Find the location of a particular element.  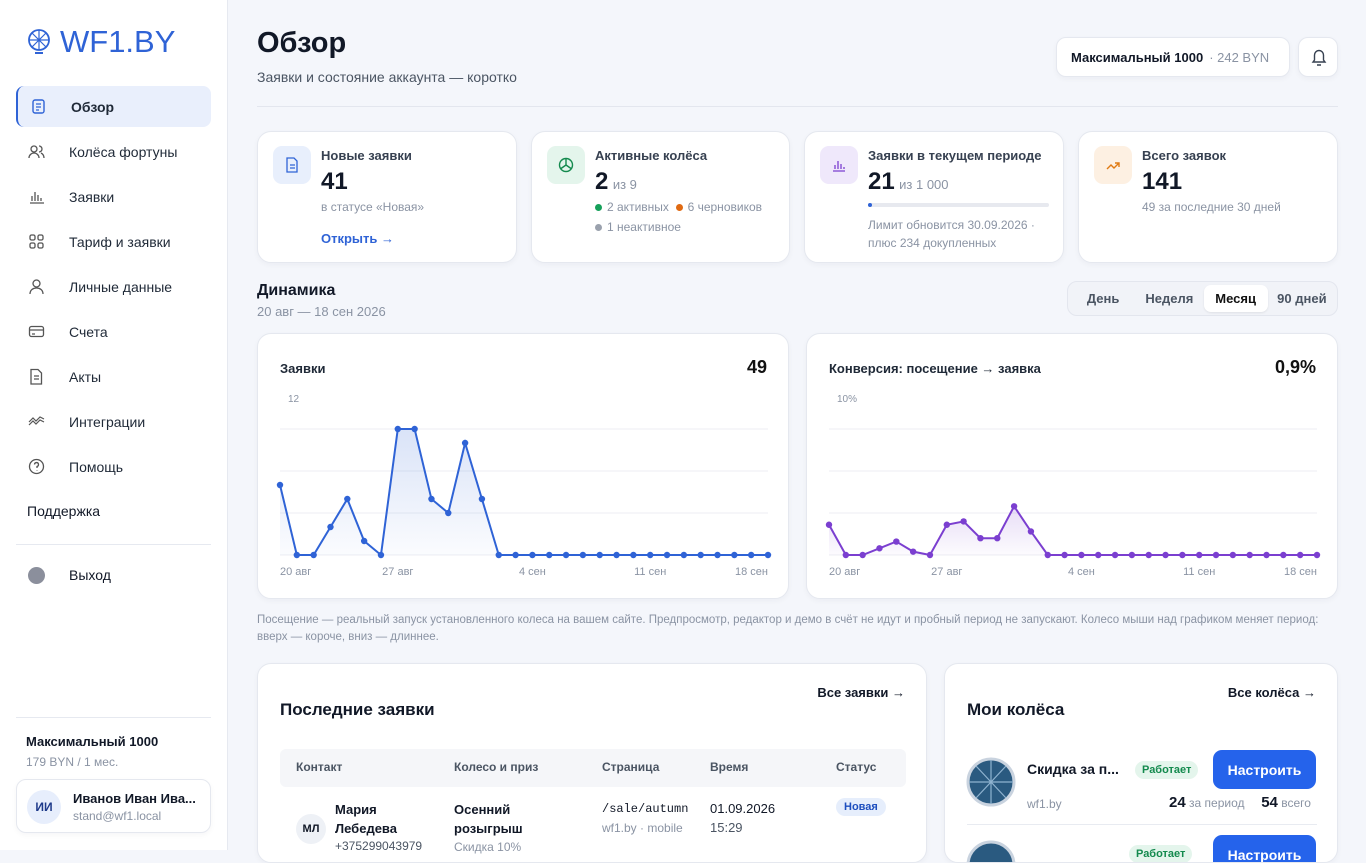

stat-value-row: 2 из 9 is located at coordinates (616, 182).